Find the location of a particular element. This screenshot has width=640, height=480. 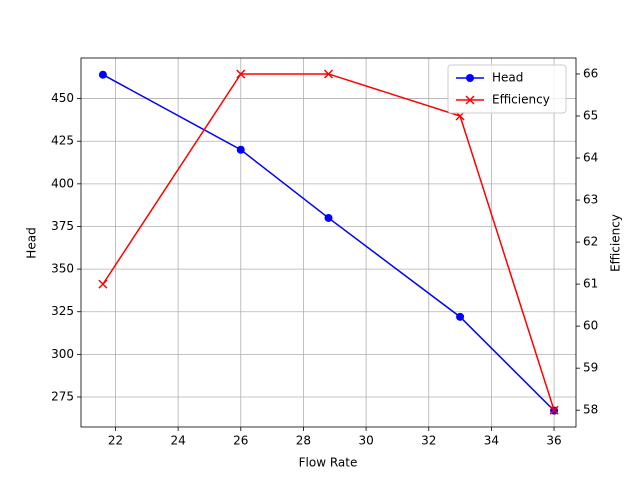

y-tick-label: 375 is located at coordinates (62, 226).